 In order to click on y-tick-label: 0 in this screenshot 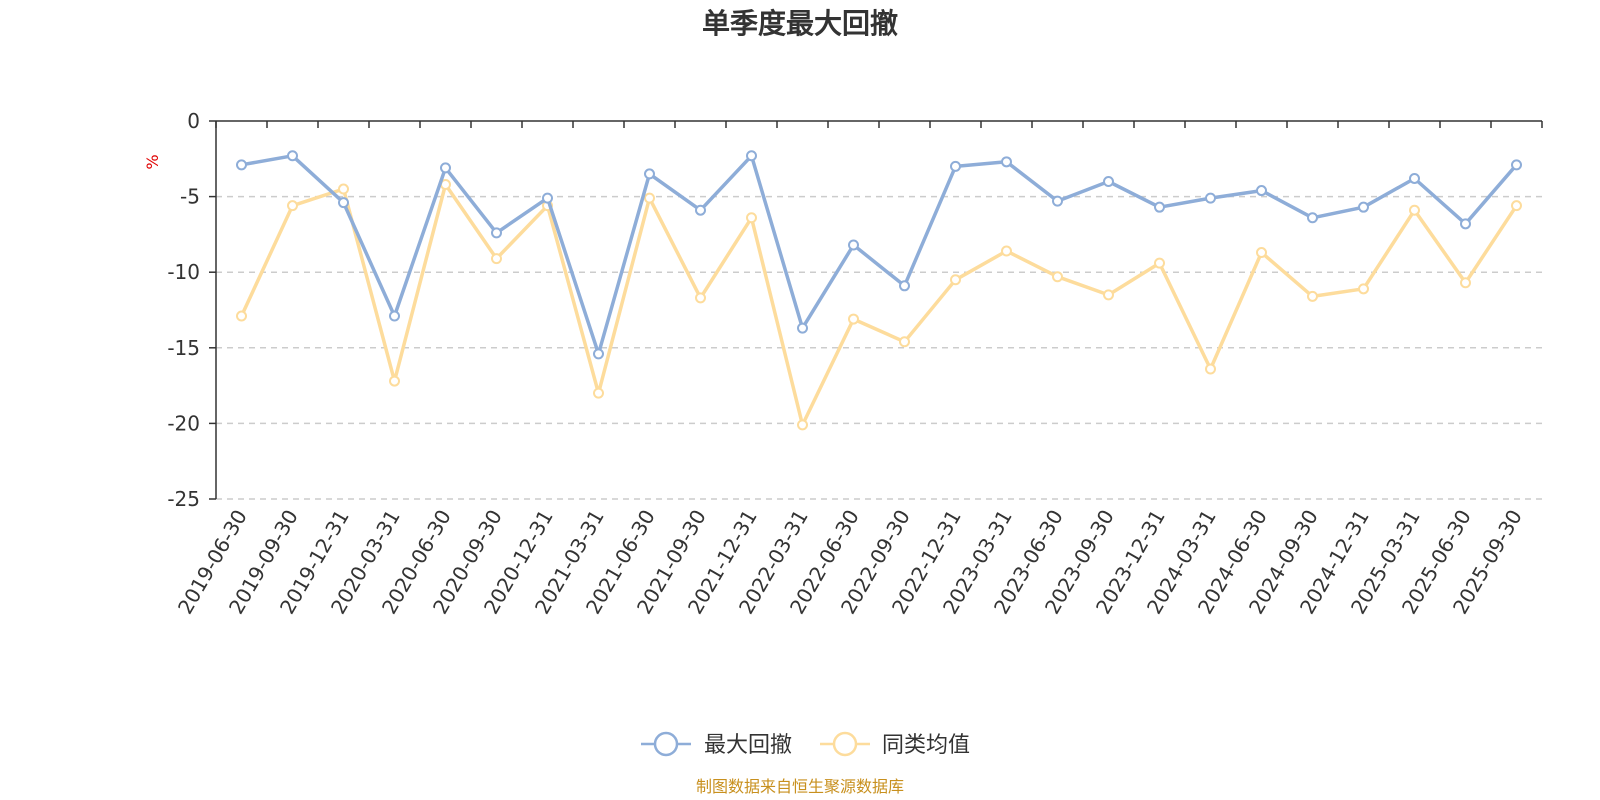, I will do `click(193, 121)`.